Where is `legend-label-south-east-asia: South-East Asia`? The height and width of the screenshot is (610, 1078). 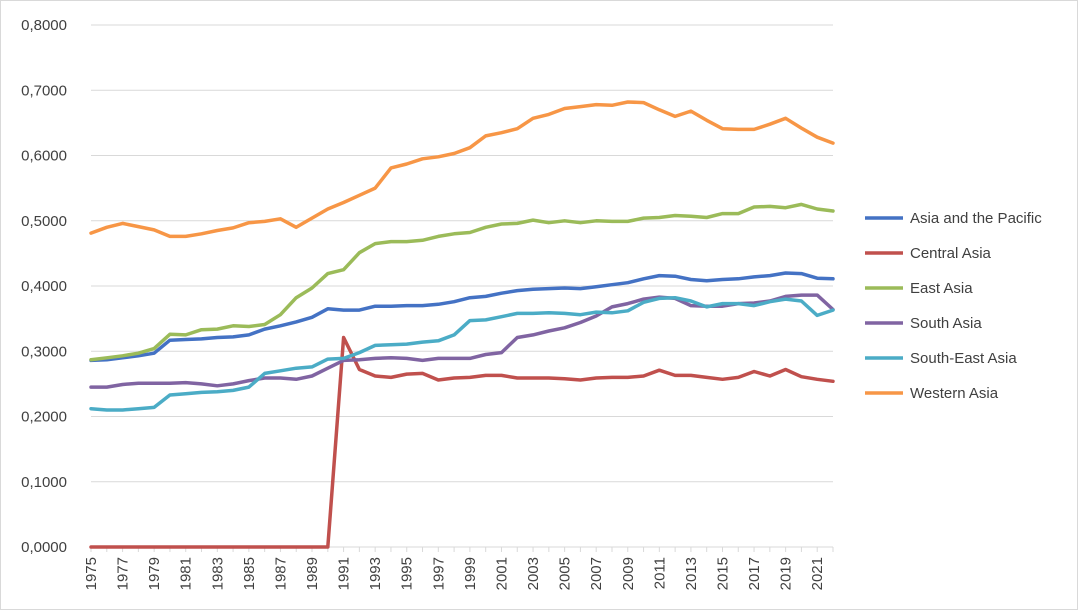
legend-label-south-east-asia: South-East Asia is located at coordinates (963, 358).